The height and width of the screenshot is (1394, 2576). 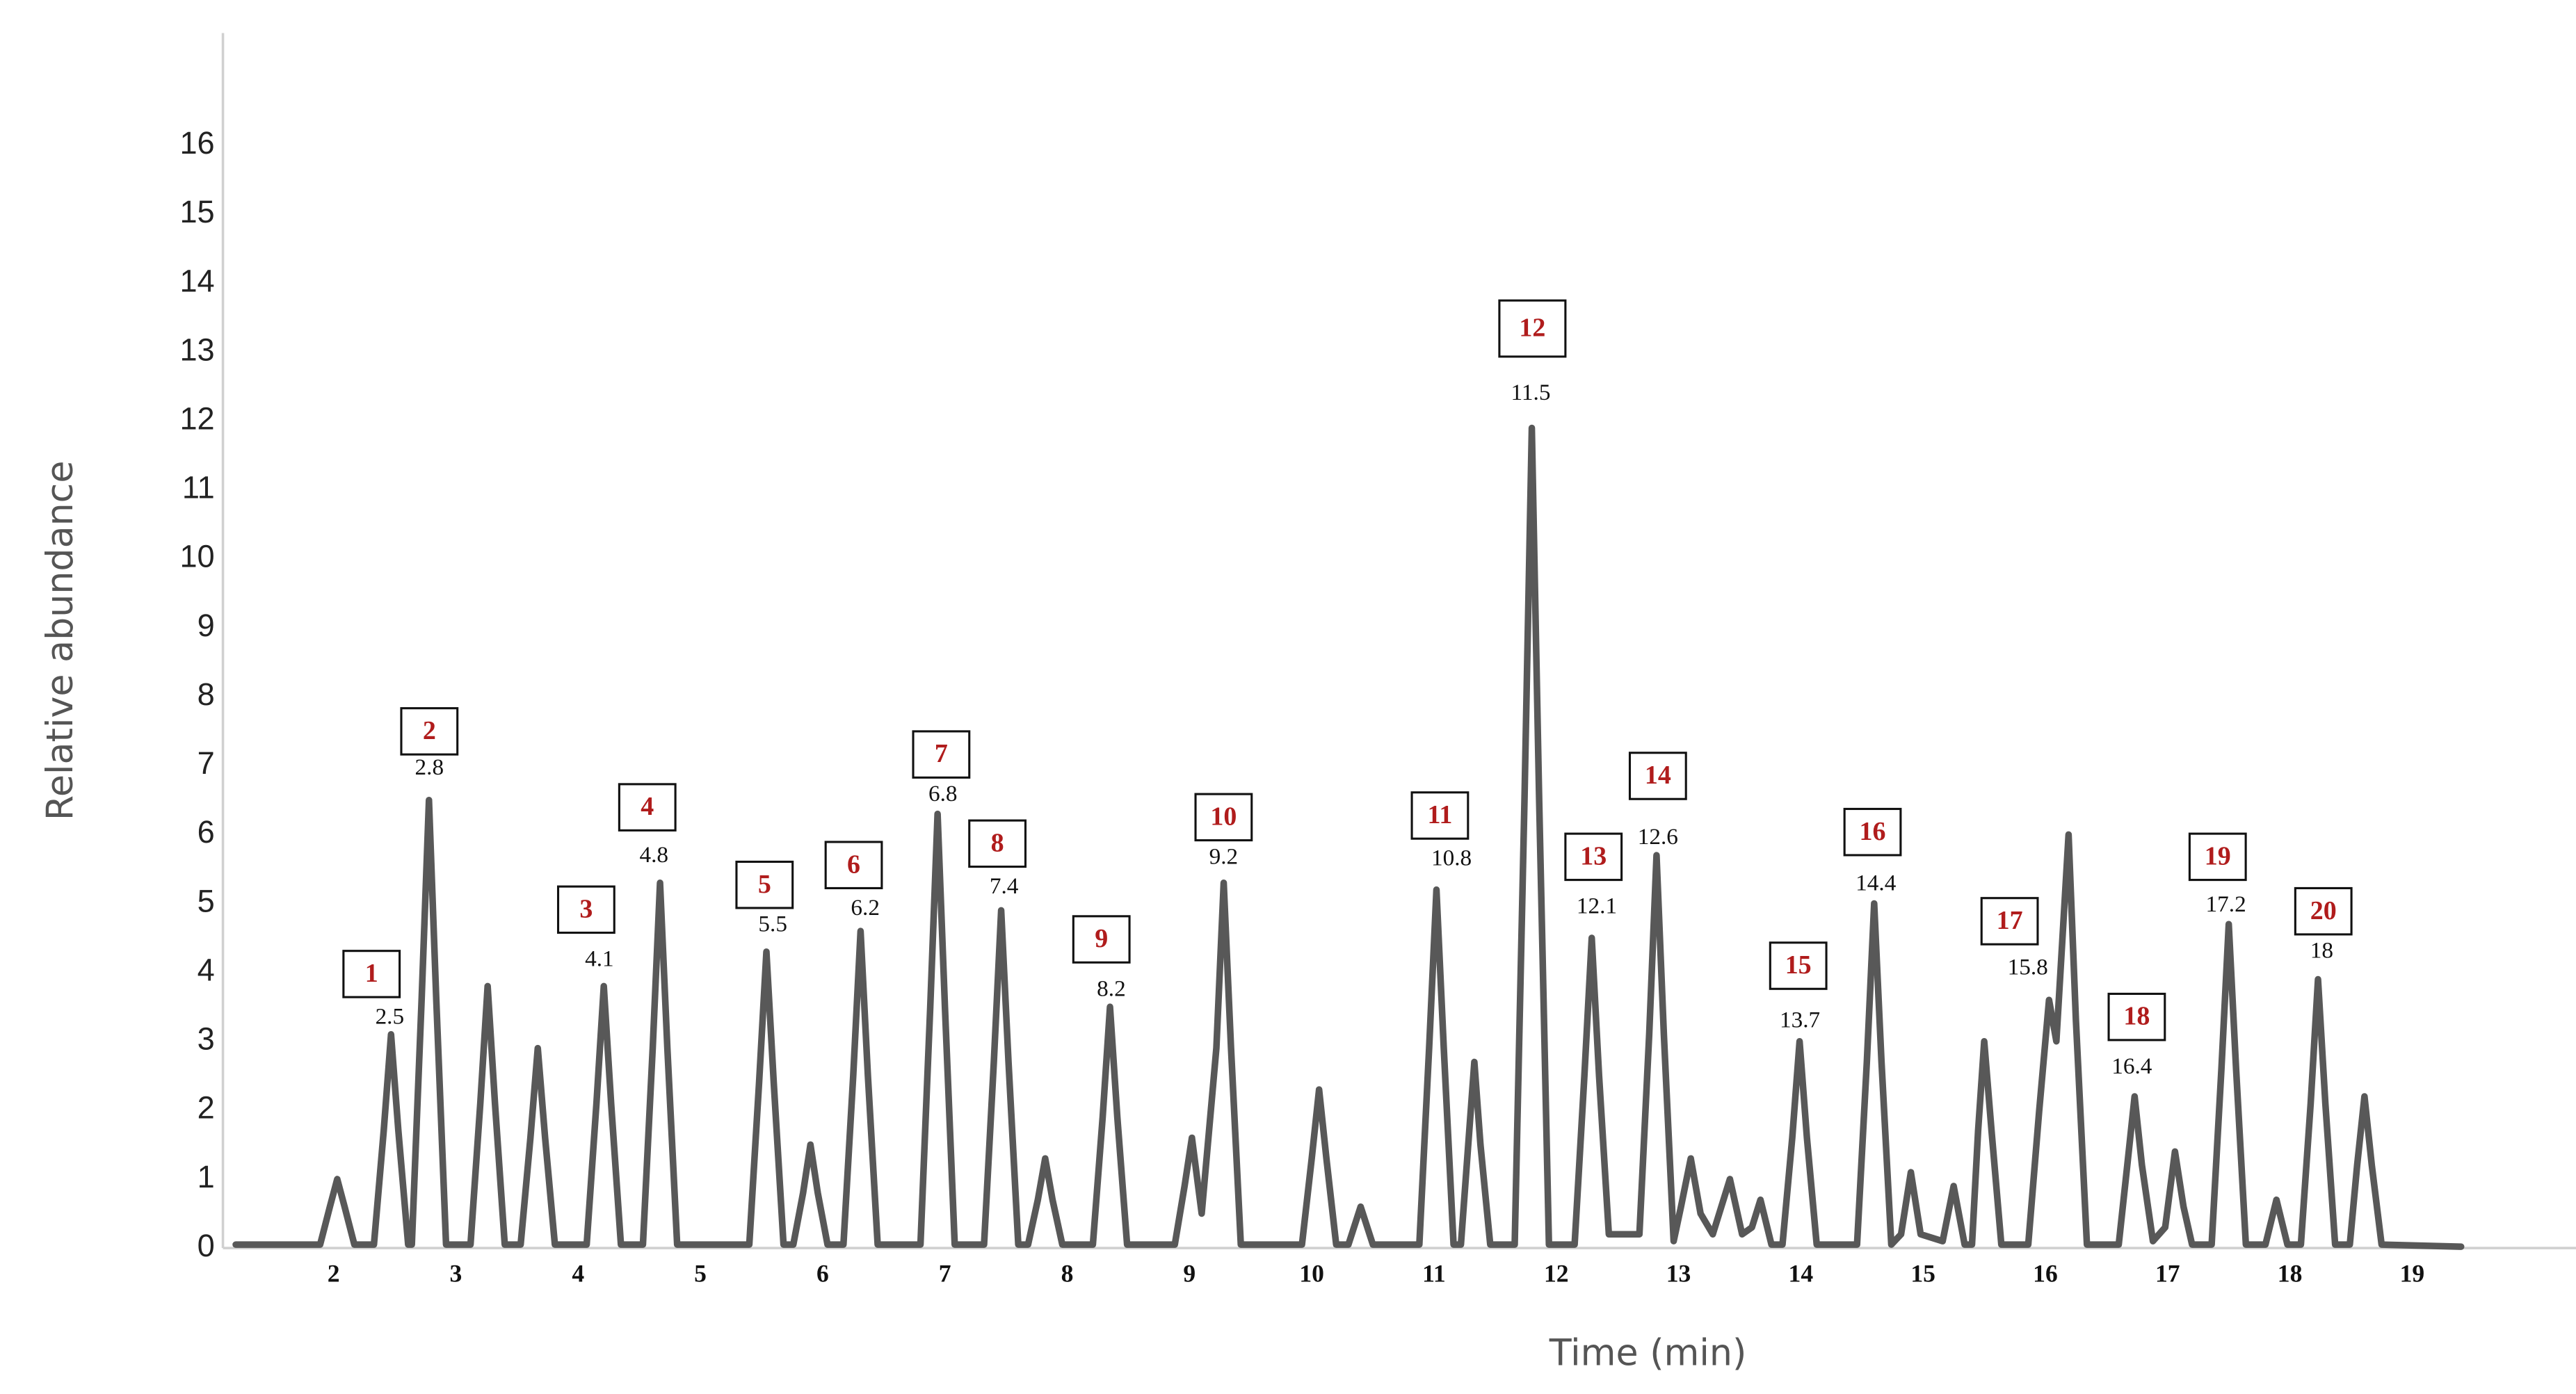 What do you see at coordinates (653, 855) in the screenshot?
I see `annotation-label: 4.8` at bounding box center [653, 855].